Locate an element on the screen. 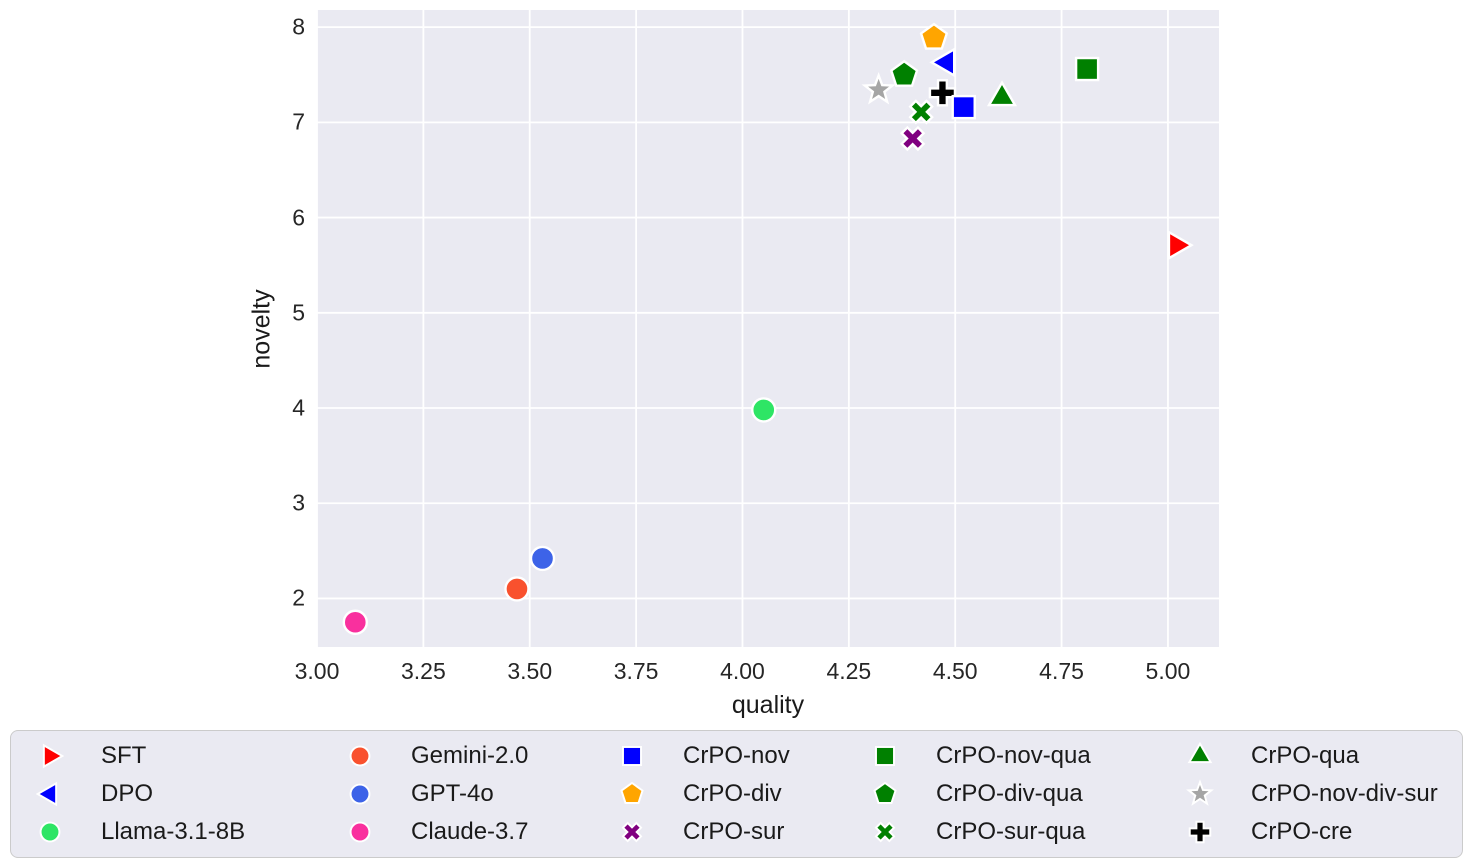 The image size is (1475, 868). legend-item-Gemini-2.0: Gemini-2.0 is located at coordinates (481, 756).